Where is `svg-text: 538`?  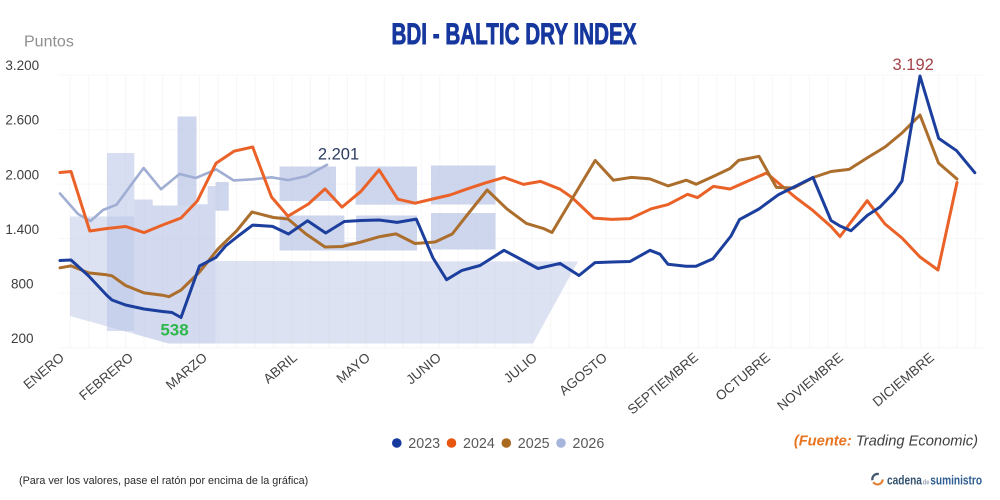 svg-text: 538 is located at coordinates (174, 330).